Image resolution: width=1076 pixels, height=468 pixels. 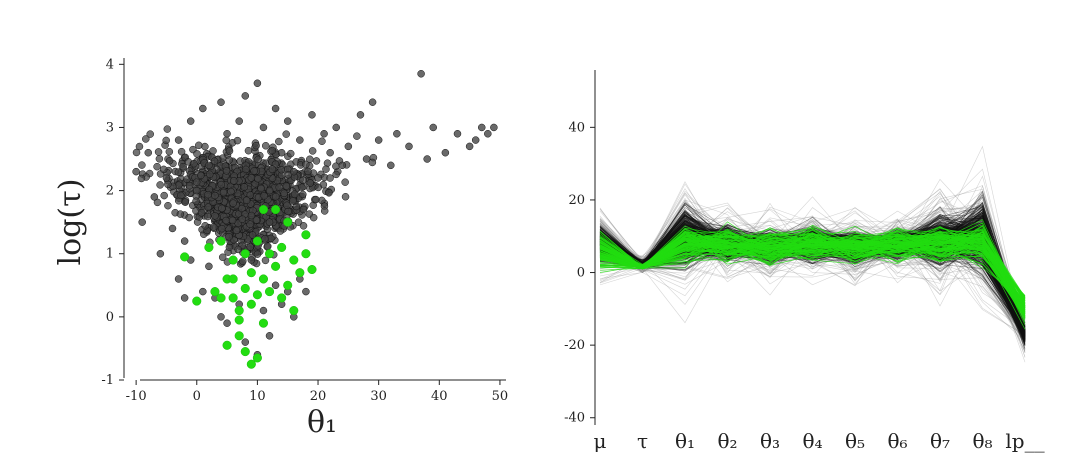 What do you see at coordinates (982, 441) in the screenshot?
I see `pcp-category-label: θ₈` at bounding box center [982, 441].